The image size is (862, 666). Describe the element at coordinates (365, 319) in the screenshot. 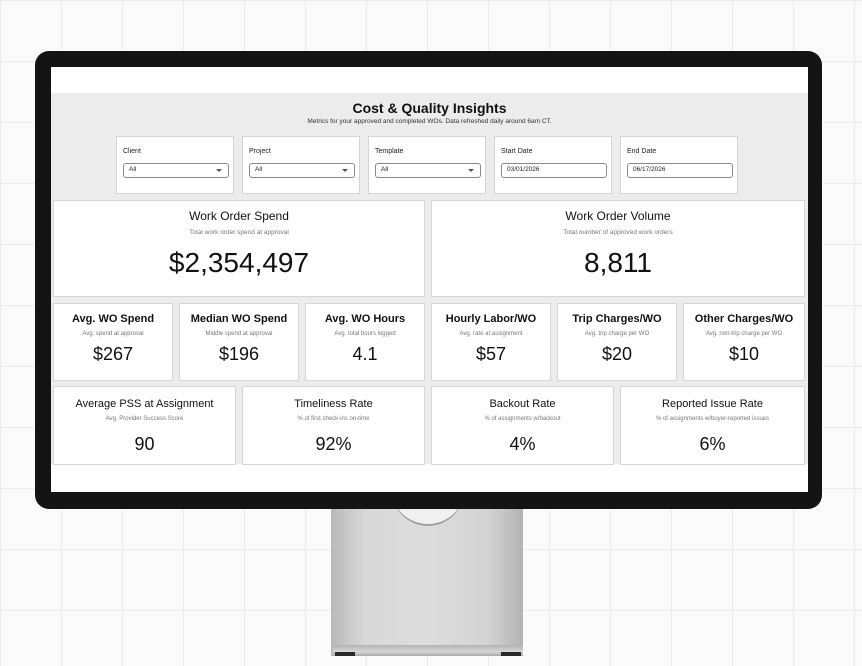

I see `metric-title: Avg. WO Hours` at that location.